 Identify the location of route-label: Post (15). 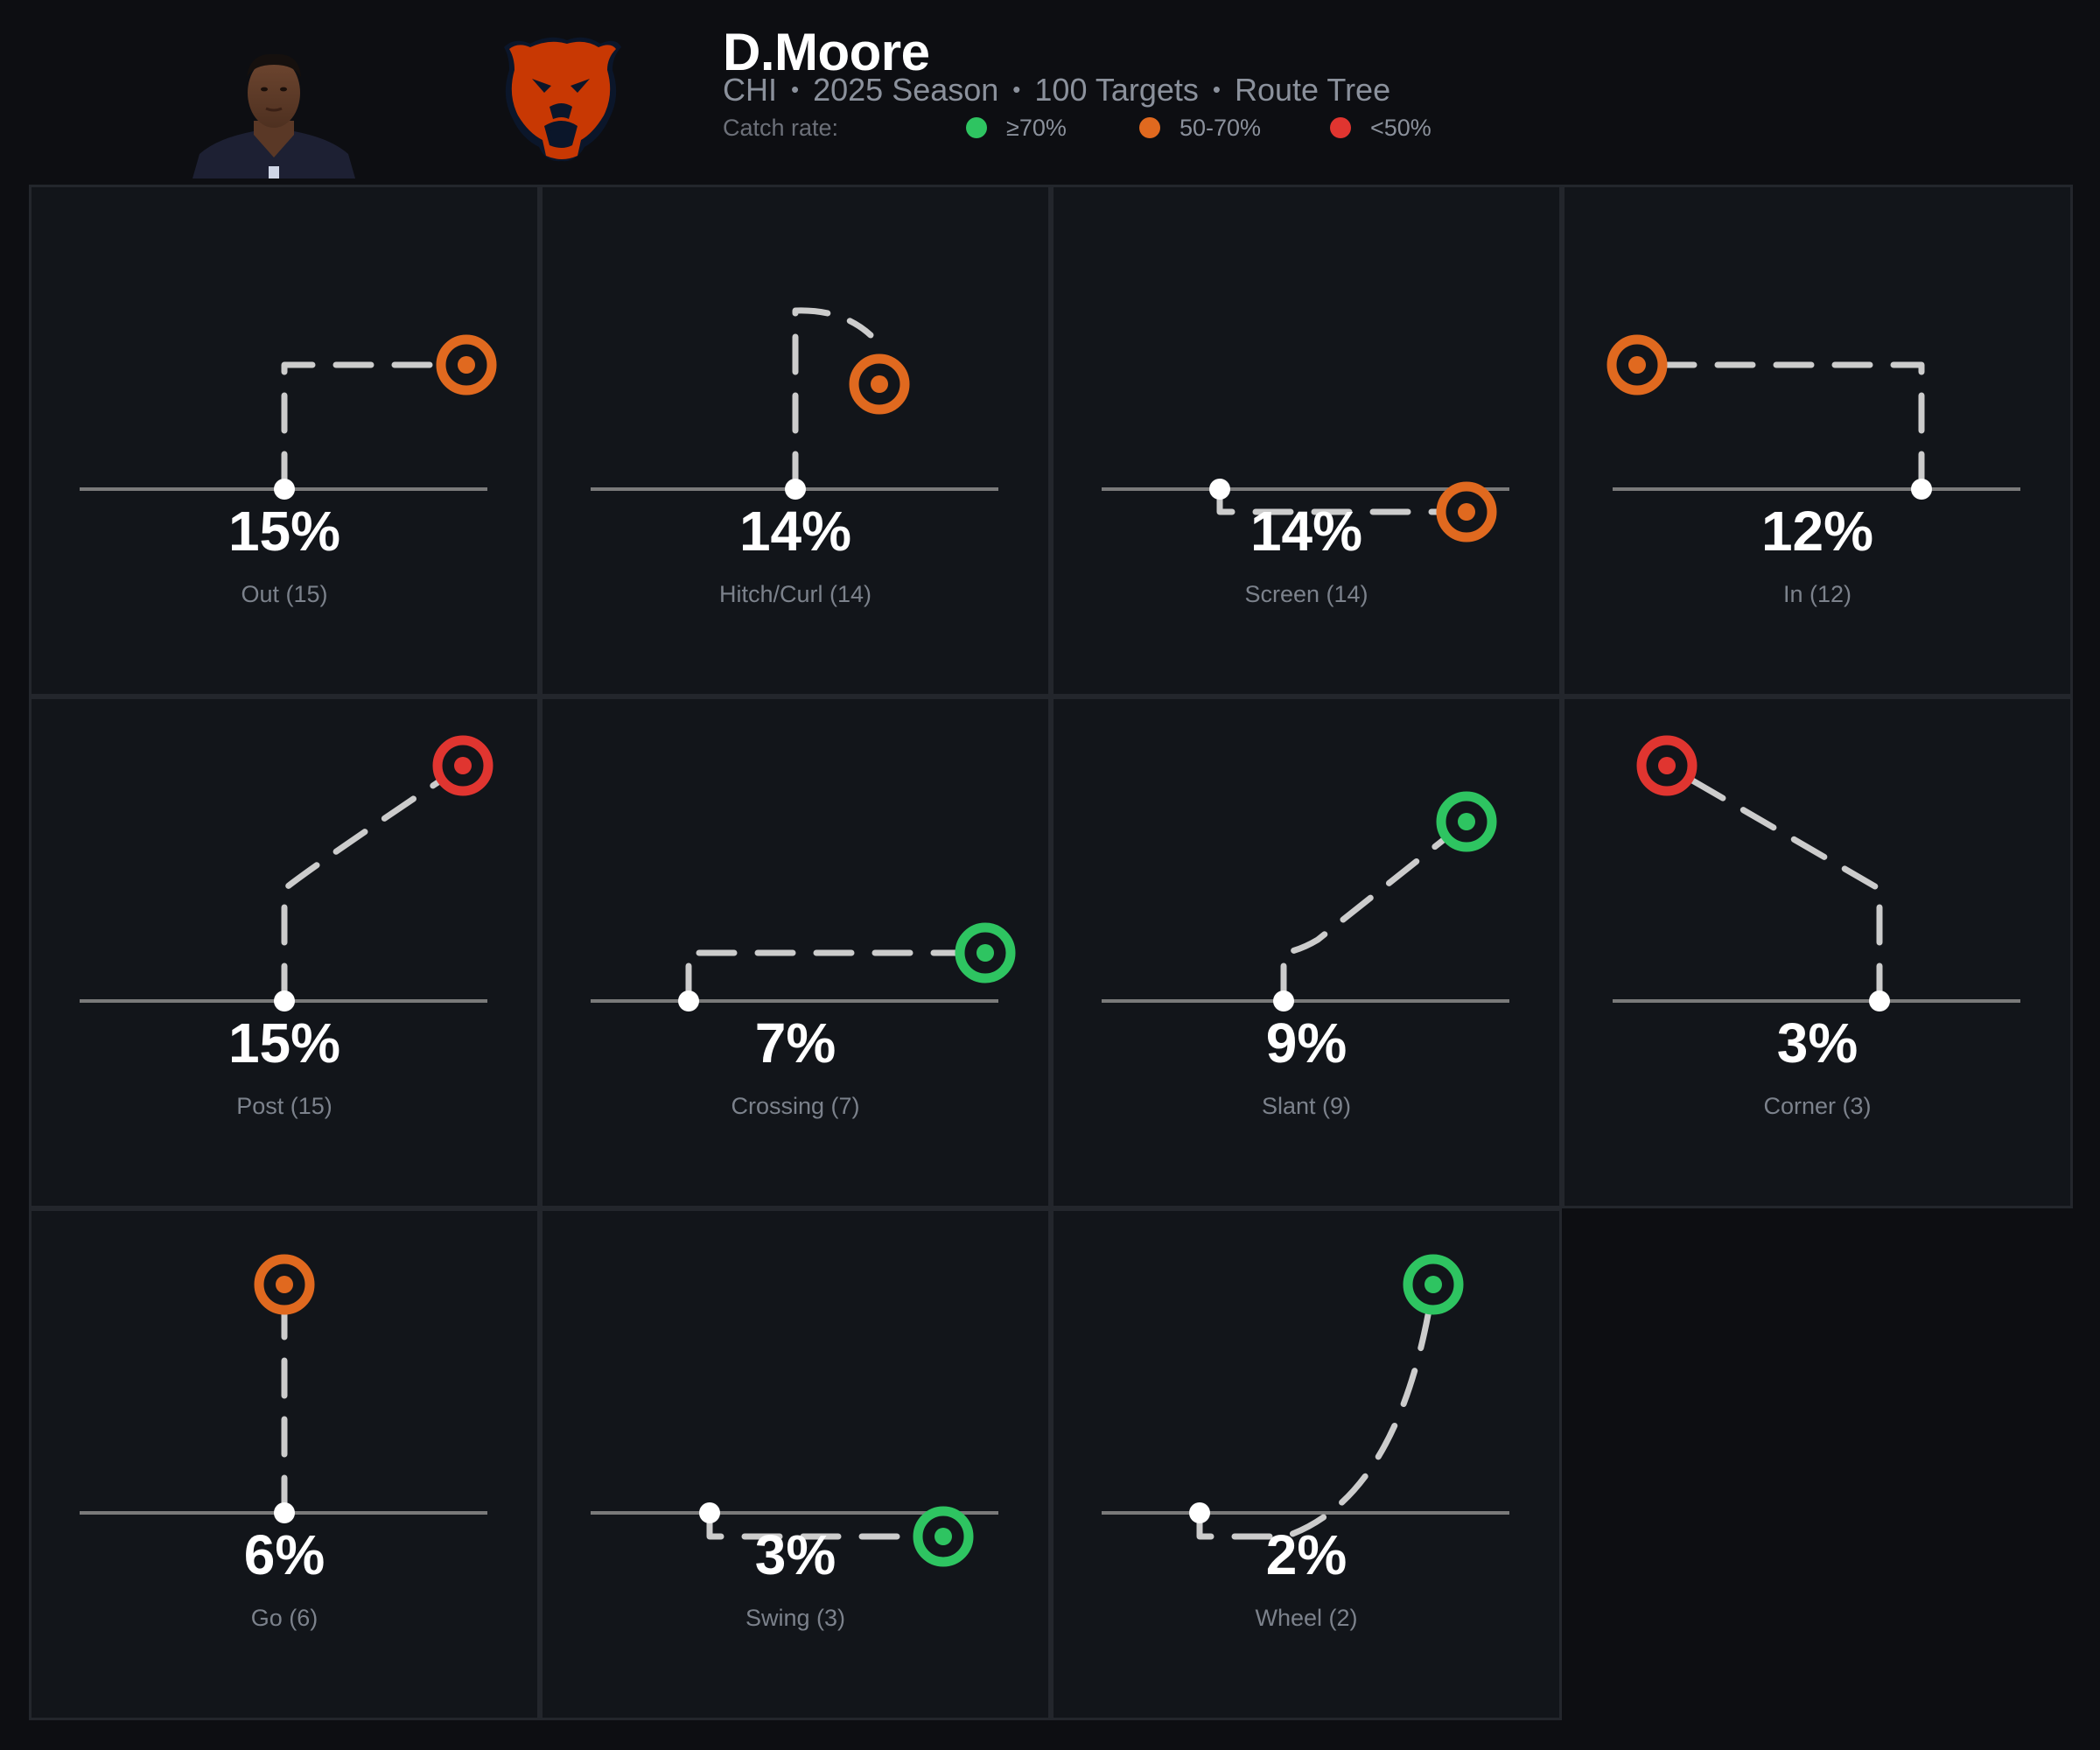
(284, 1106).